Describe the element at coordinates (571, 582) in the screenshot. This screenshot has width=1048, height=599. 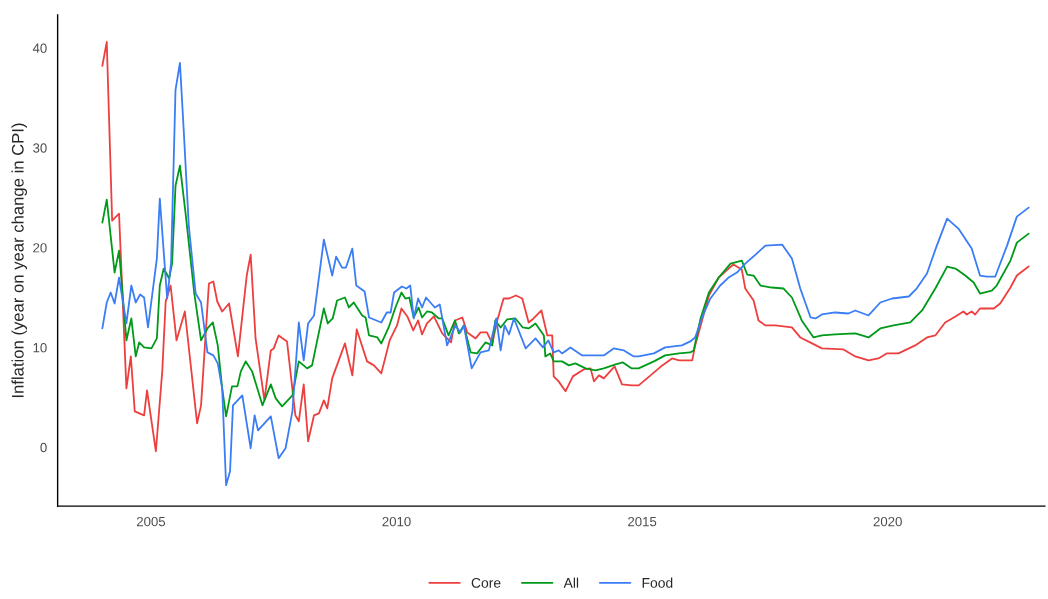
I see `legend-label: All` at that location.